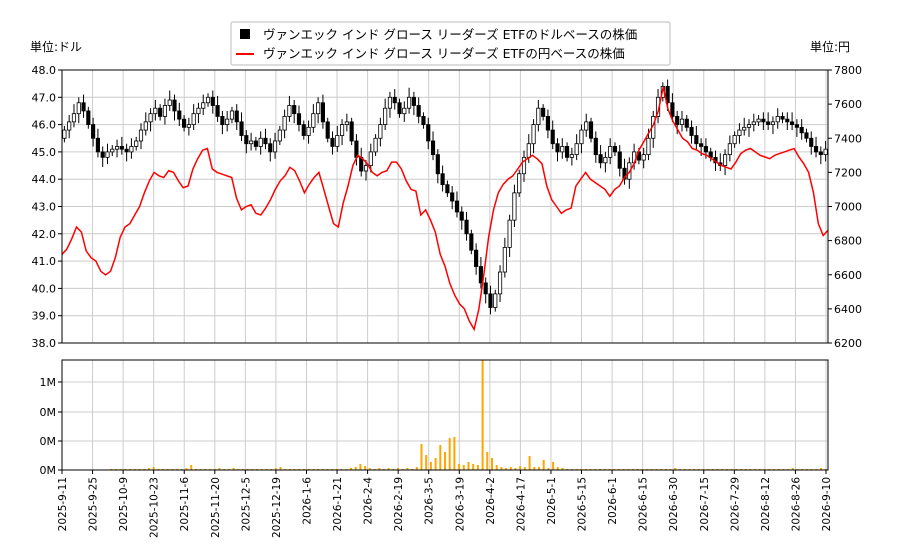  I want to click on left-tick-label: 44.0, so click(44, 179).